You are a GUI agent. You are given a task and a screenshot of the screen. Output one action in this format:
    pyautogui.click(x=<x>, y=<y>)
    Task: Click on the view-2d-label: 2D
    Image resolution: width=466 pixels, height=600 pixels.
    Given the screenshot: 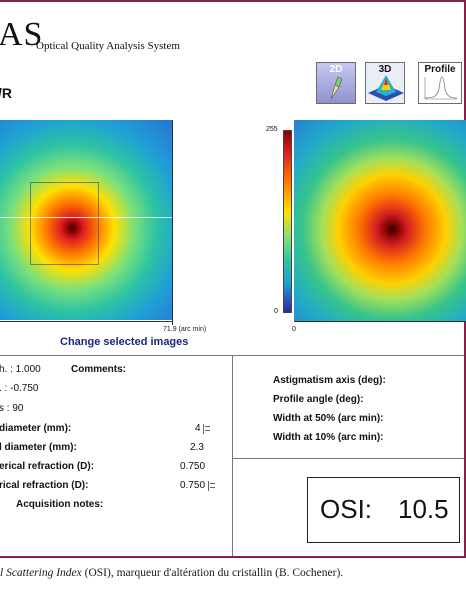 What is the action you would take?
    pyautogui.click(x=336, y=69)
    